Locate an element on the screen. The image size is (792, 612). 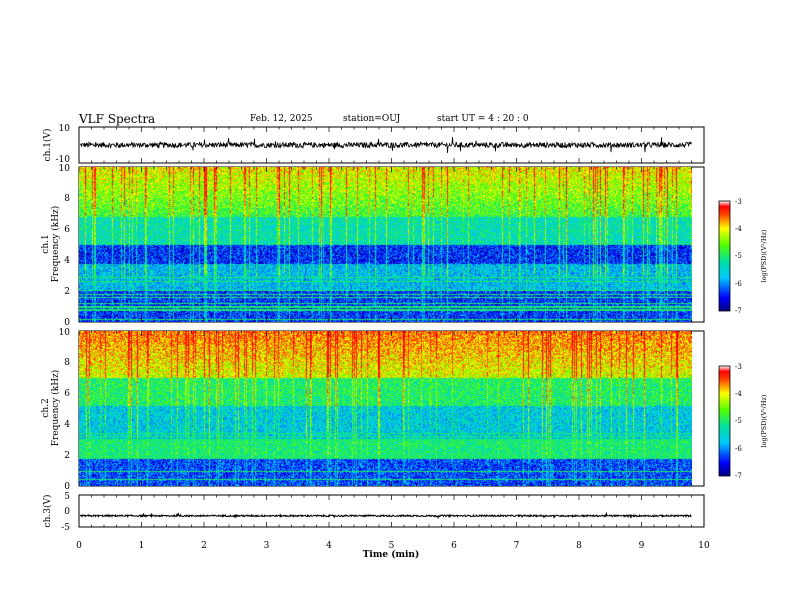
ch2-cb-tick-m6: -6 is located at coordinates (738, 449).